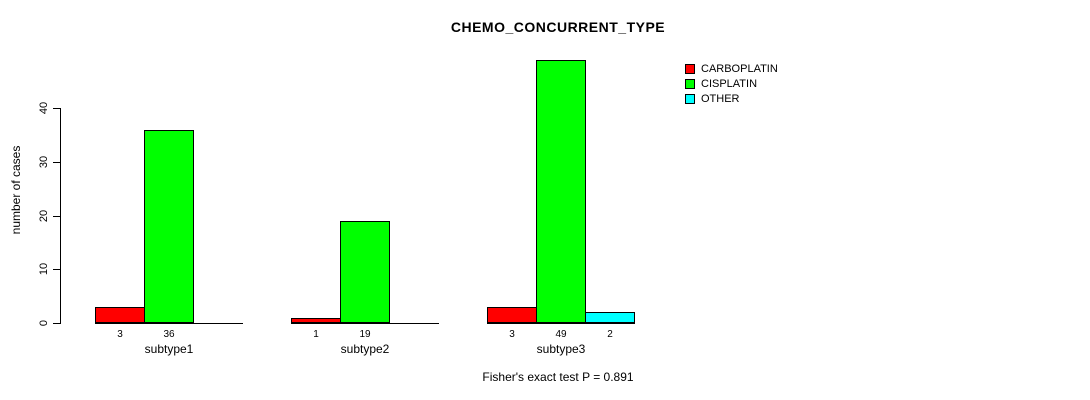 This screenshot has height=400, width=1090. I want to click on bar-subtype2-carboplatin, so click(316, 320).